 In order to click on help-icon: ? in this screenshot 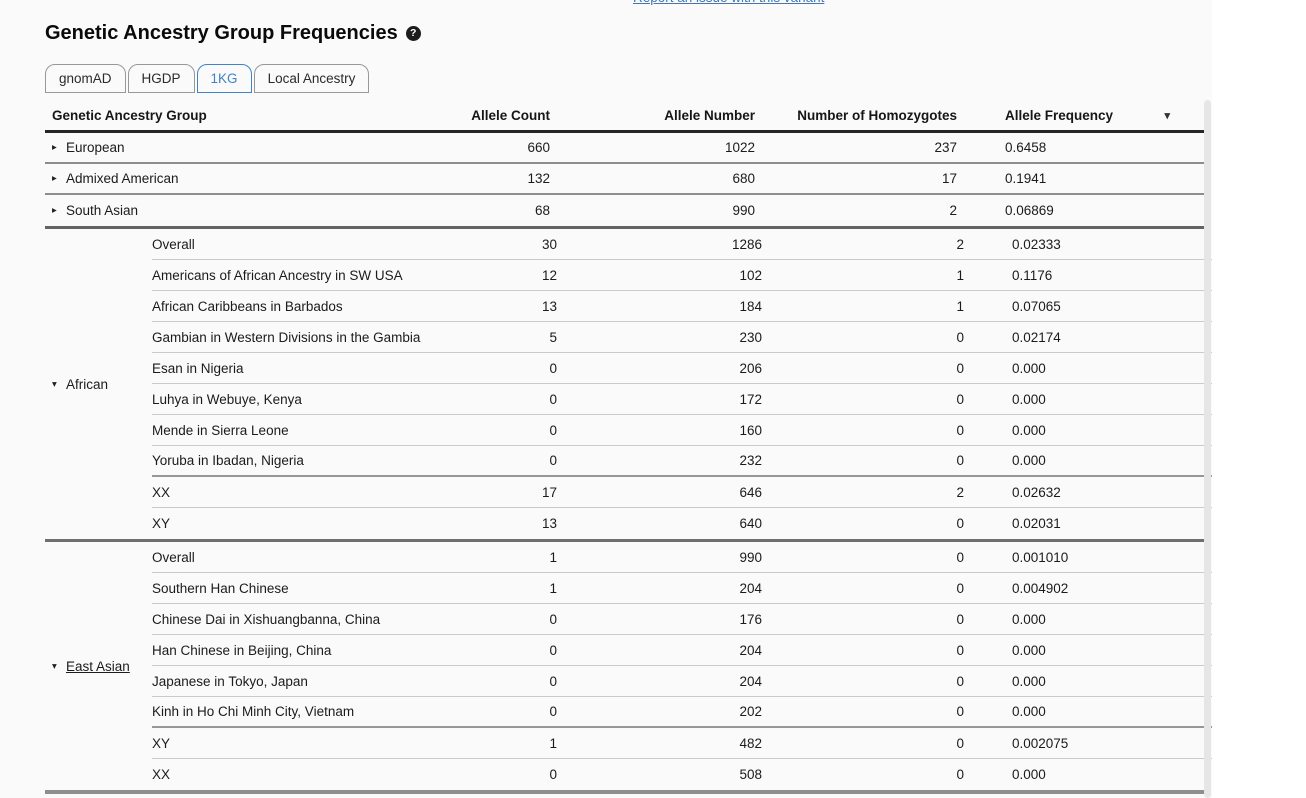, I will do `click(413, 33)`.